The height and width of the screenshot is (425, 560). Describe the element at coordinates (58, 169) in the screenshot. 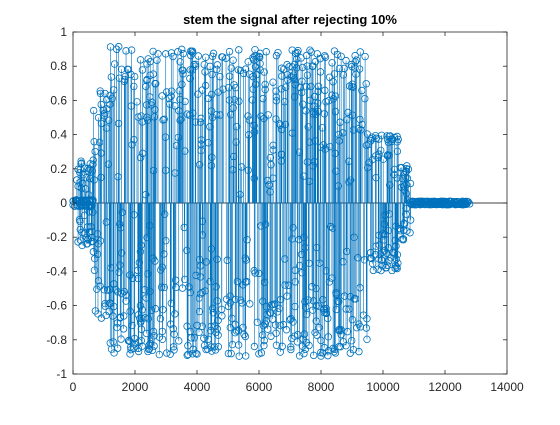

I see `y-tick-label: 0.2` at that location.